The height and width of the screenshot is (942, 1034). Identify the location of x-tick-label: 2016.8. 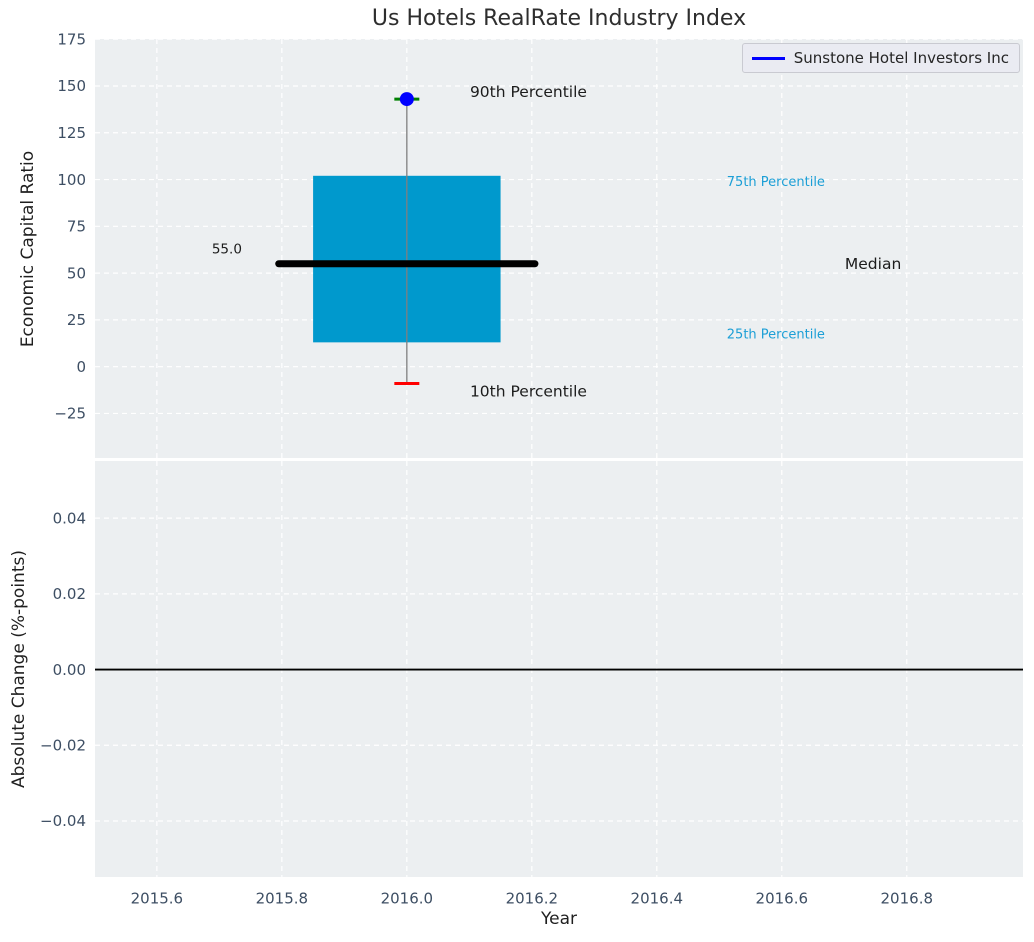
(907, 898).